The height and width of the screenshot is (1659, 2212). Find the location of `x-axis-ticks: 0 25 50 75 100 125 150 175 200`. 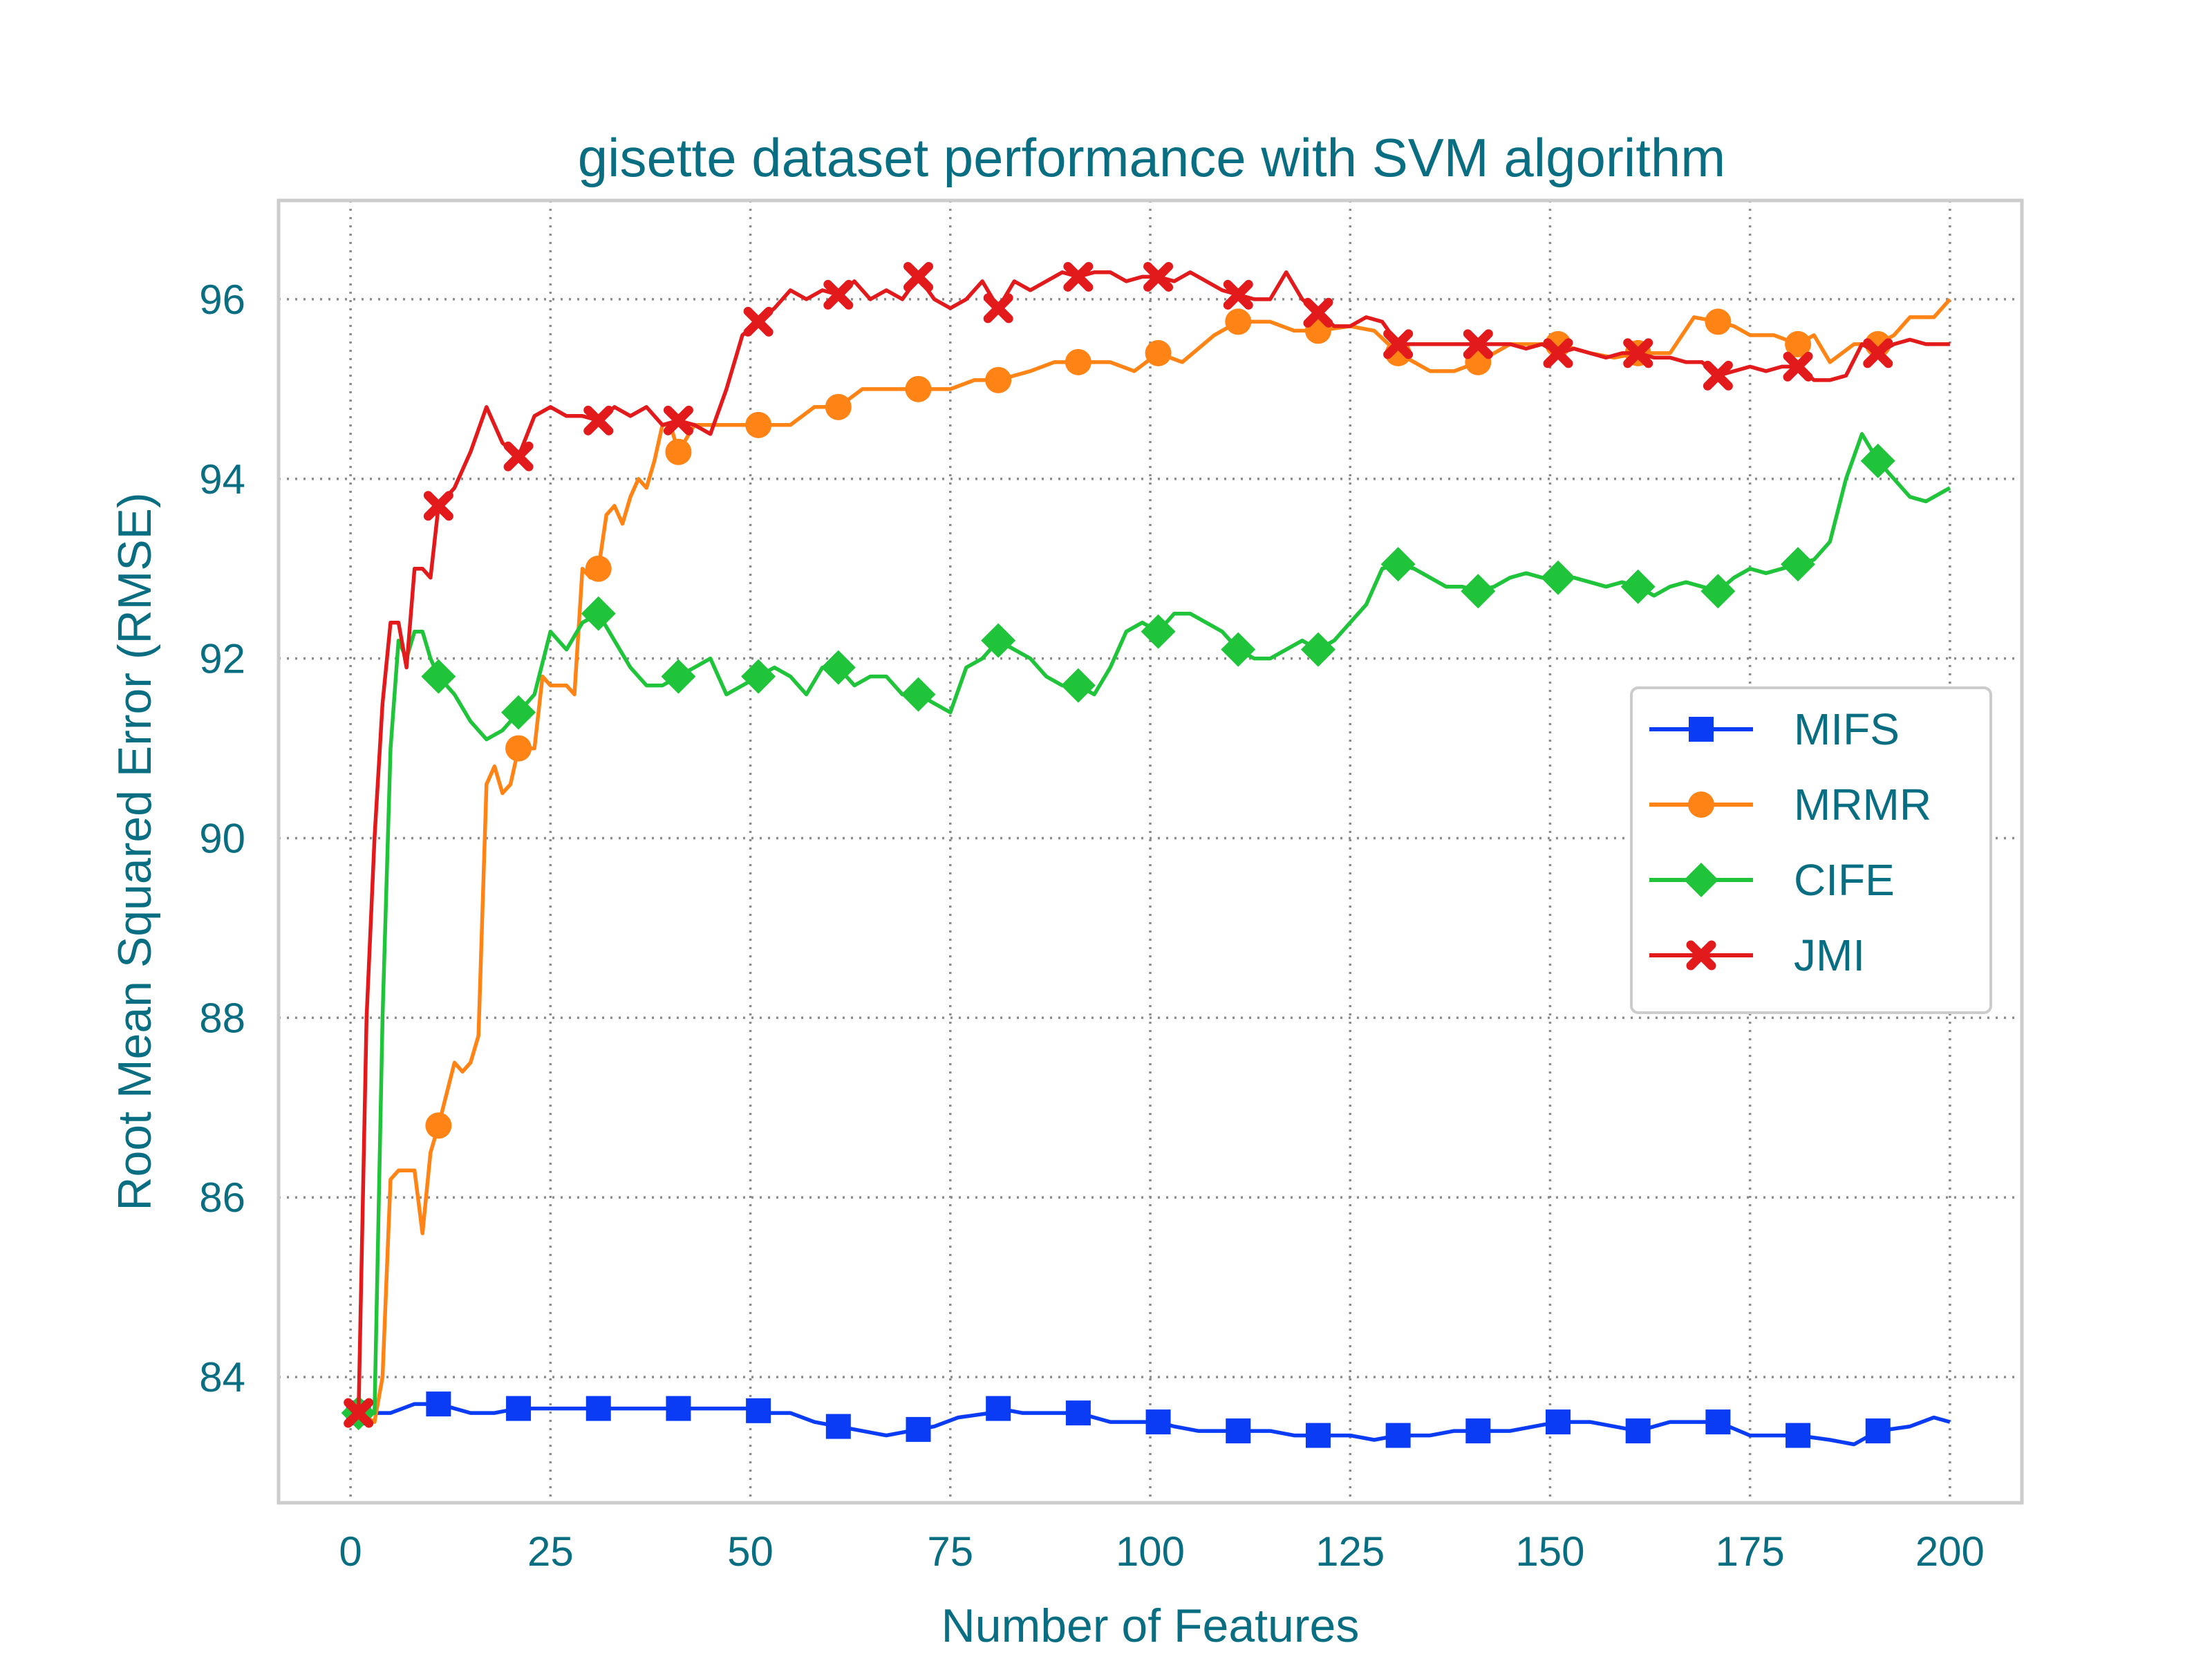

x-axis-ticks: 0 25 50 75 100 125 150 175 200 is located at coordinates (1162, 1551).